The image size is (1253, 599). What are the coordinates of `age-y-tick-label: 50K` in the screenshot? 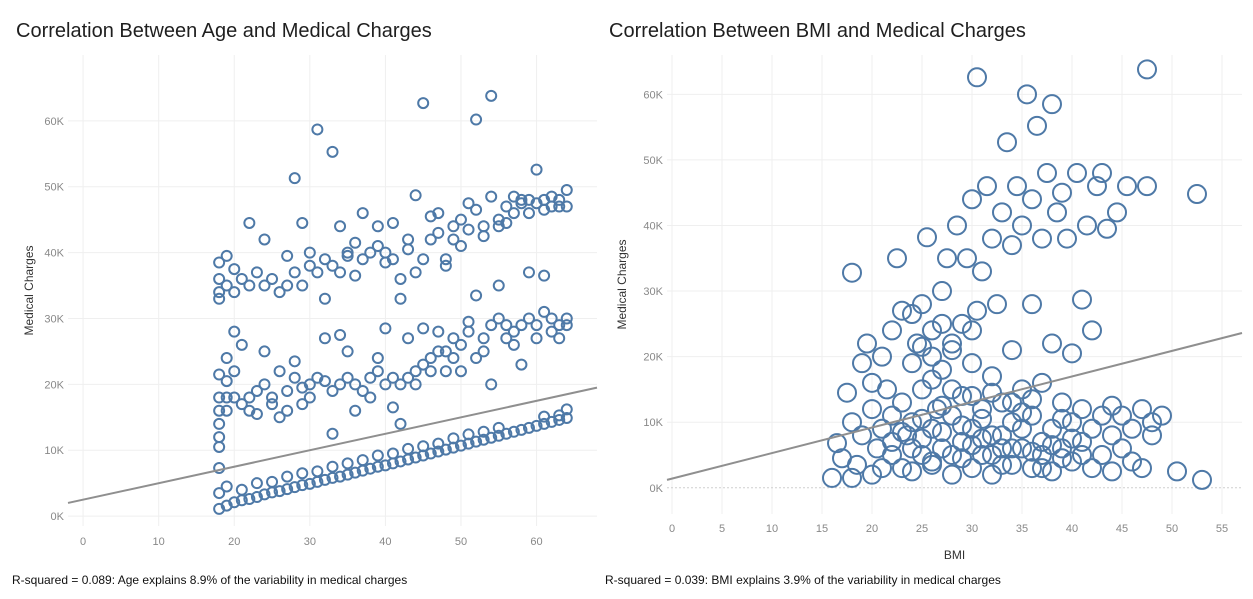 It's located at (54, 188).